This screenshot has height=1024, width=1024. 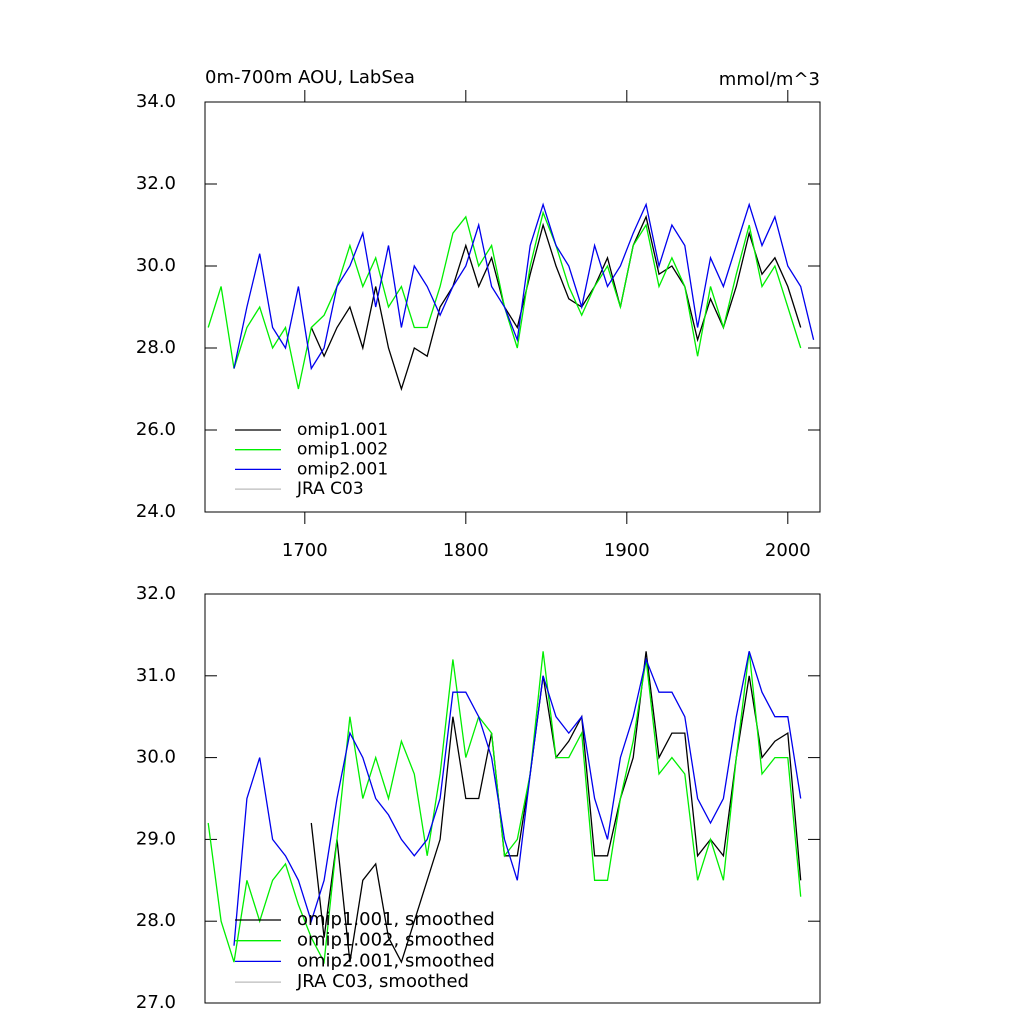 What do you see at coordinates (396, 919) in the screenshot?
I see `legend-label: omip1.001, smoothed` at bounding box center [396, 919].